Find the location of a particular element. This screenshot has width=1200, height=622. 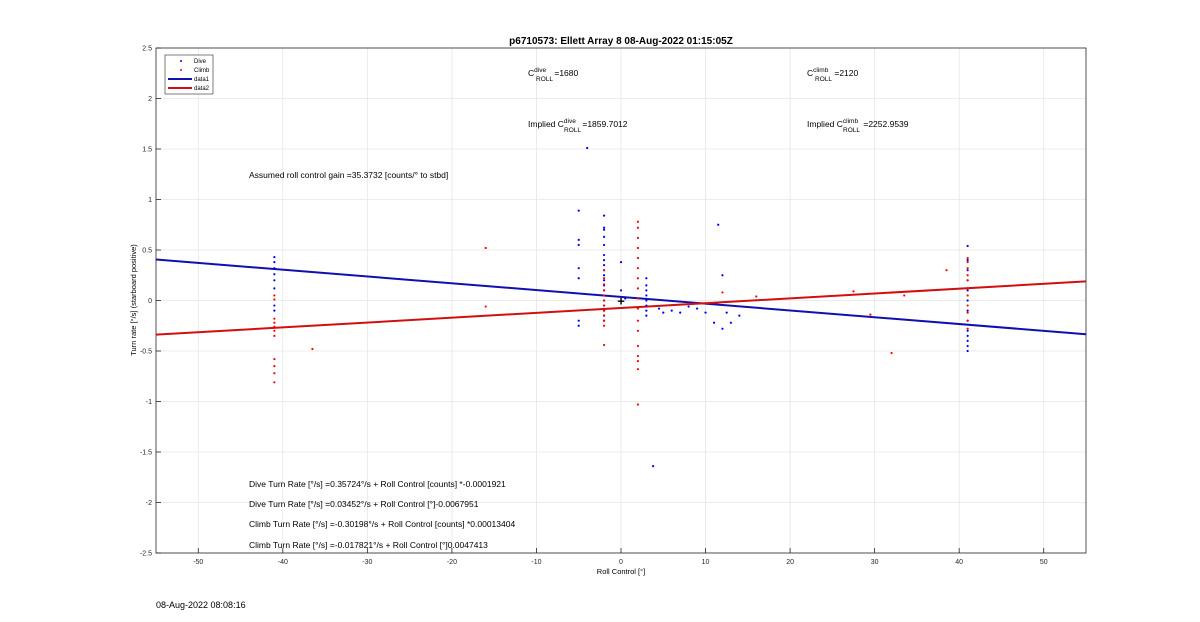

y-tick-label: 0.5 is located at coordinates (147, 251).